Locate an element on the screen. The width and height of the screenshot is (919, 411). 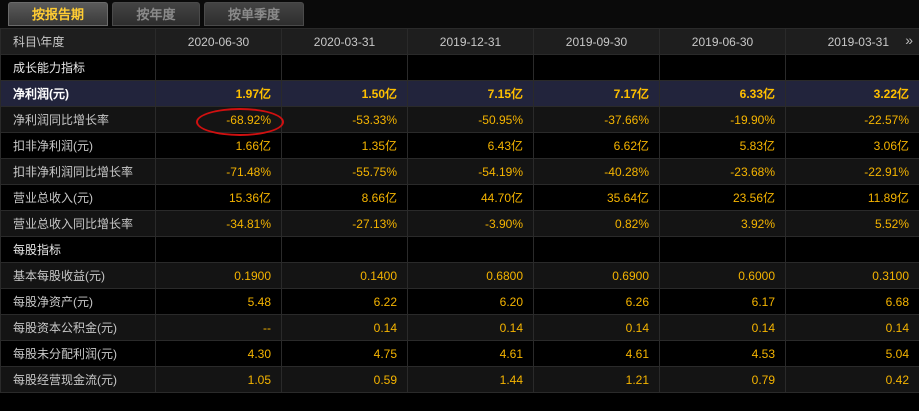
value-cell: 8.66亿 is located at coordinates (344, 197).